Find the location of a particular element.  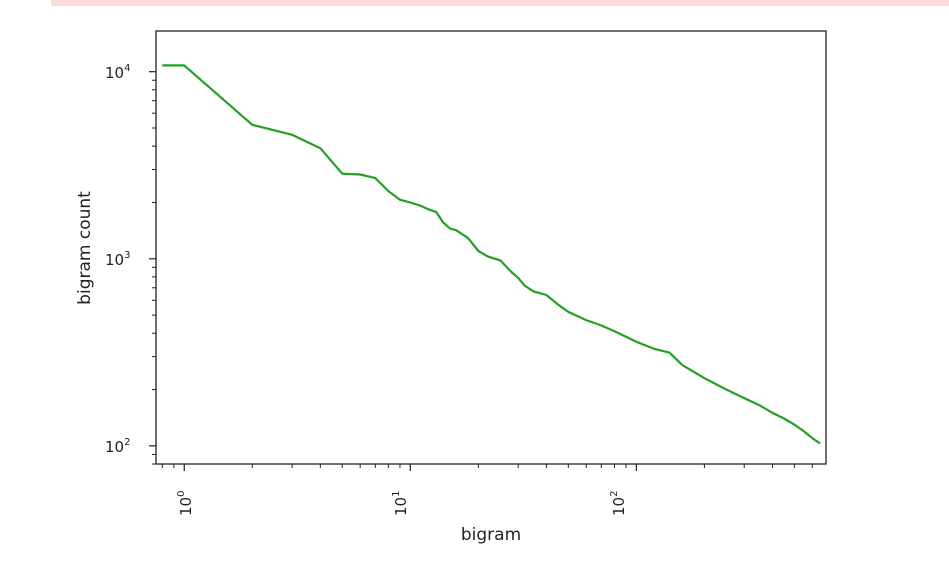

x-tick-label-1e2: 102 is located at coordinates (618, 503).